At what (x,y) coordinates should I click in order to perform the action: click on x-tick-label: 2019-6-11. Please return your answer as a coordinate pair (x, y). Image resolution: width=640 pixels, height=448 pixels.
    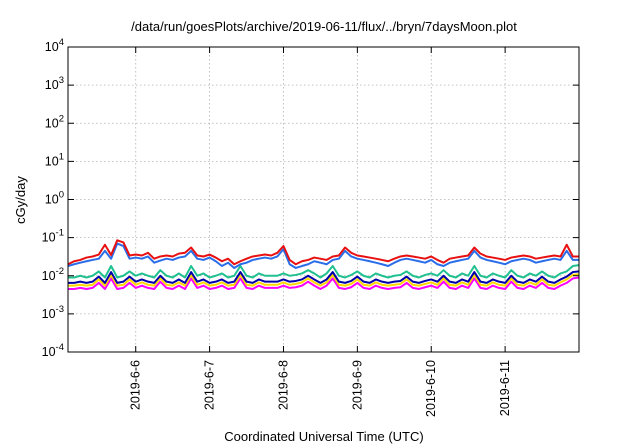
    Looking at the image, I should click on (505, 388).